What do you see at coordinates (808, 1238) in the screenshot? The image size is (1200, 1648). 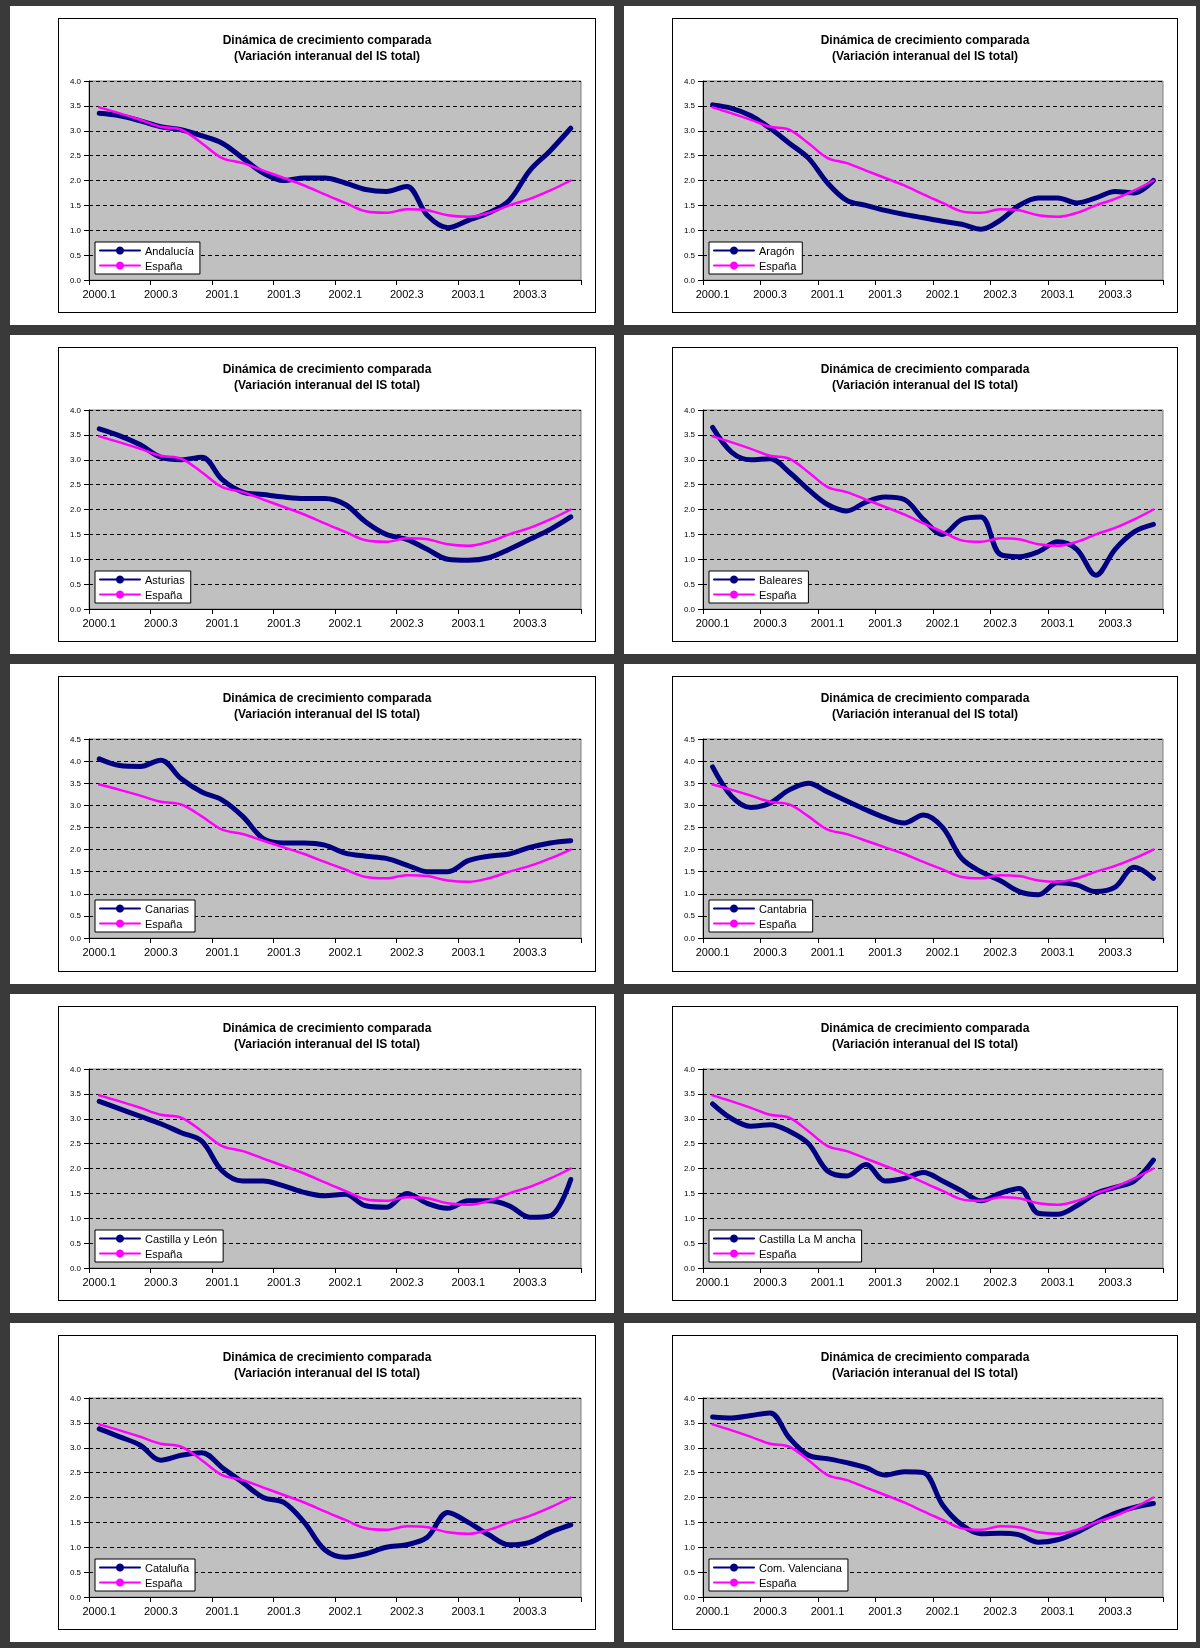 I see `legend-label: Castilla La M ancha` at bounding box center [808, 1238].